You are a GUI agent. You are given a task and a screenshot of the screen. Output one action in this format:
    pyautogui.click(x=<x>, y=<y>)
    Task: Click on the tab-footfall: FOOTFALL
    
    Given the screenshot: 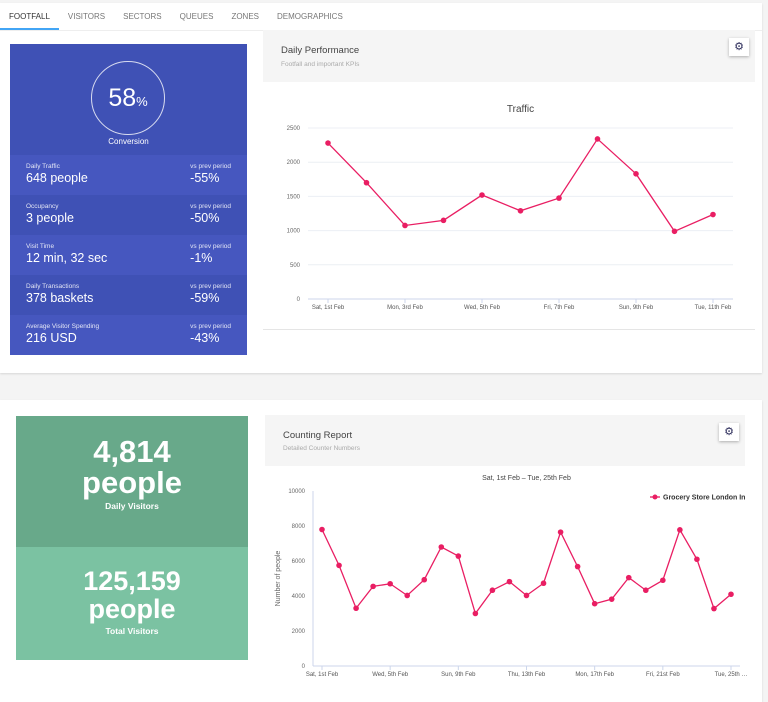 What is the action you would take?
    pyautogui.click(x=29, y=16)
    